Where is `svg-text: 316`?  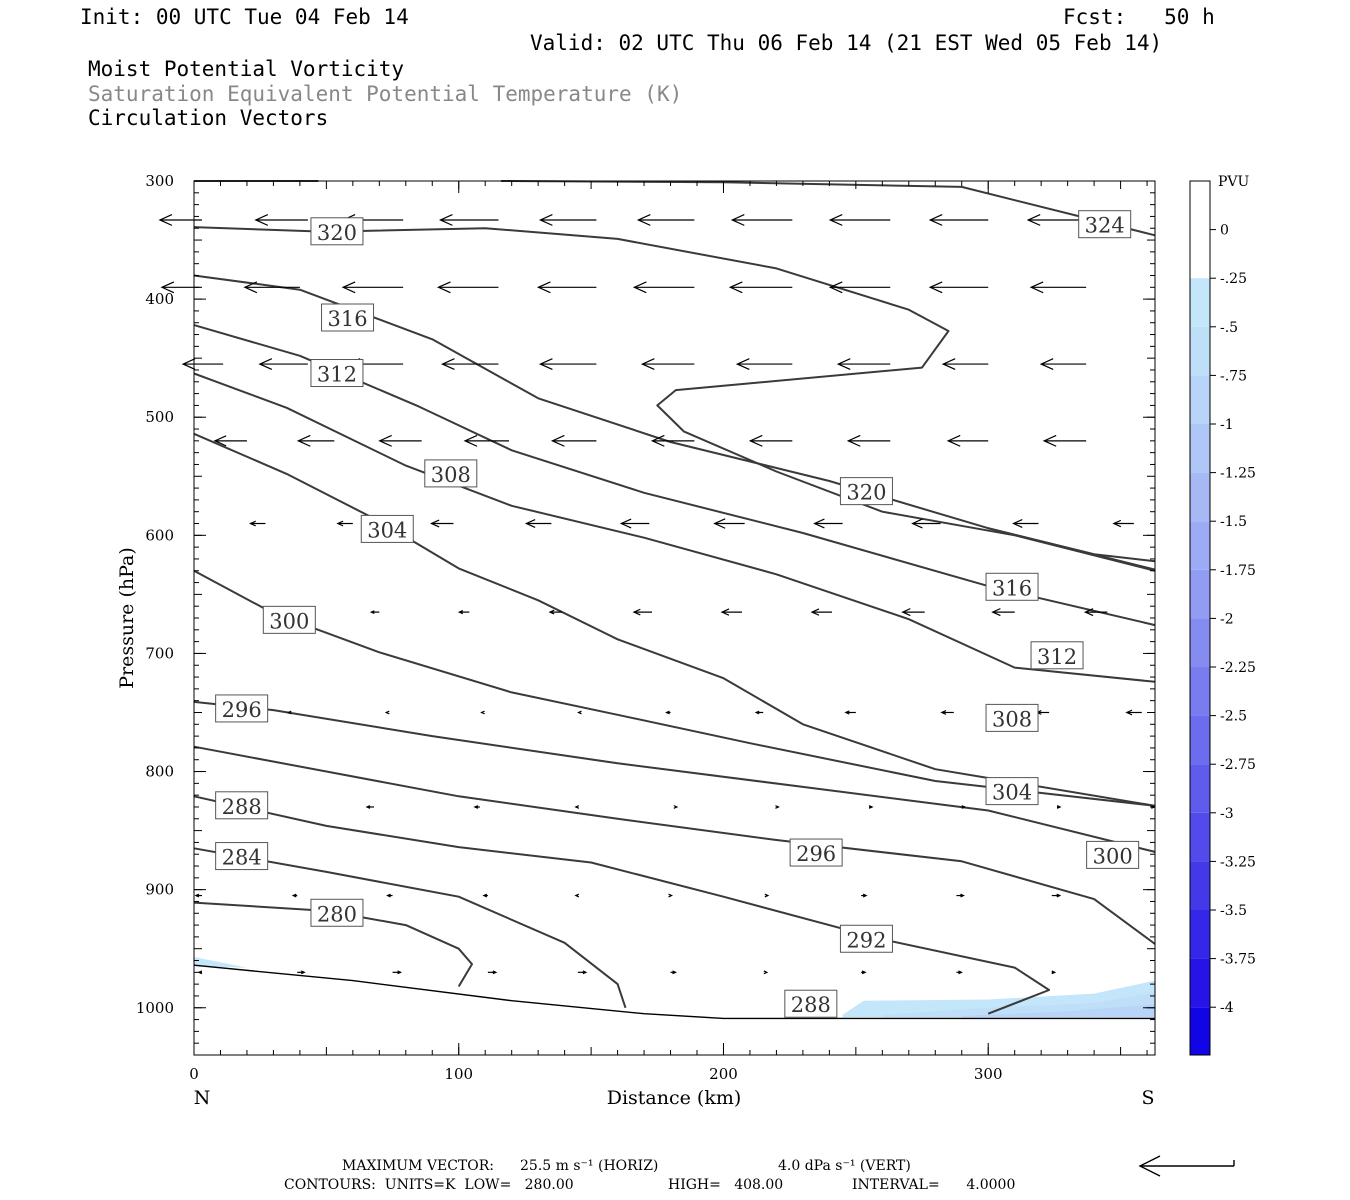
svg-text: 316 is located at coordinates (348, 319).